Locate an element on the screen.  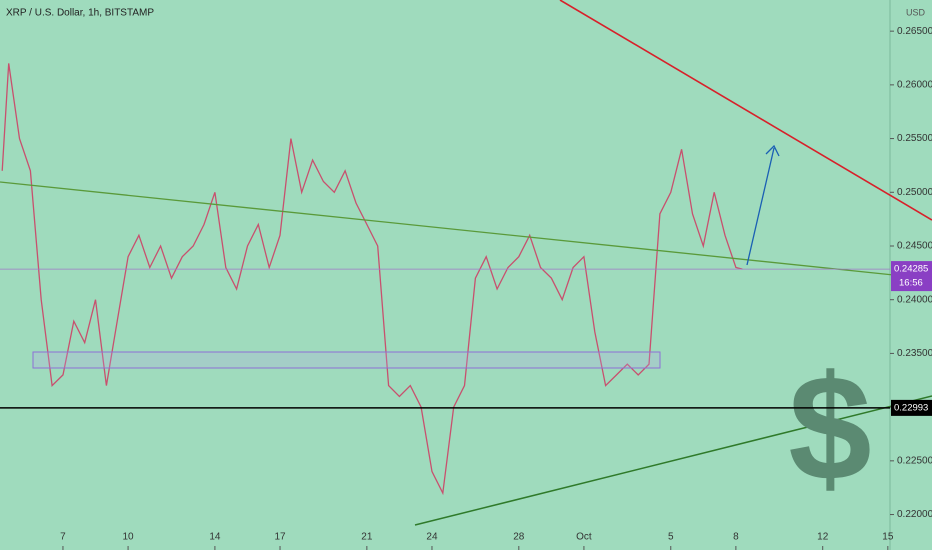
x-tick-label: 15 is located at coordinates (888, 537).